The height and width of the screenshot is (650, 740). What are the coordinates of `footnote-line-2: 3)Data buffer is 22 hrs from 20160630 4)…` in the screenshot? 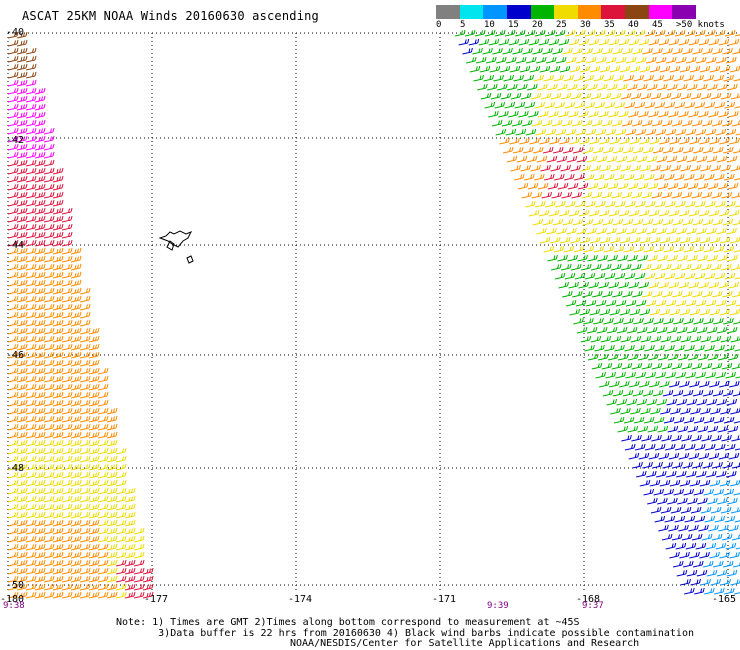 It's located at (426, 633).